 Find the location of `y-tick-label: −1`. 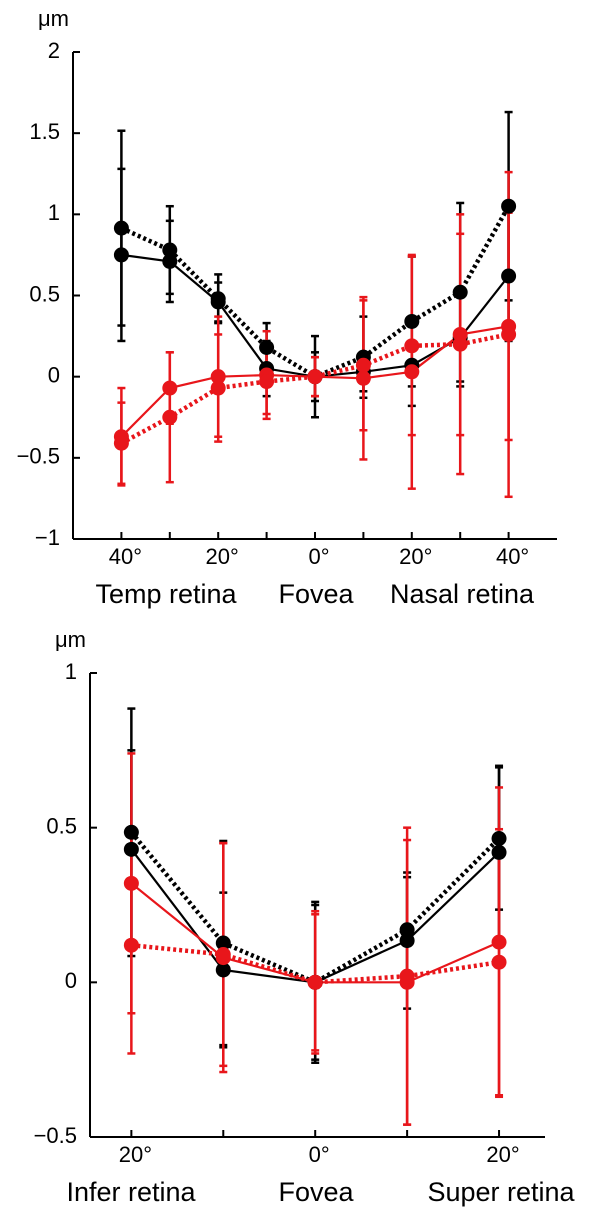

y-tick-label: −1 is located at coordinates (47, 537).